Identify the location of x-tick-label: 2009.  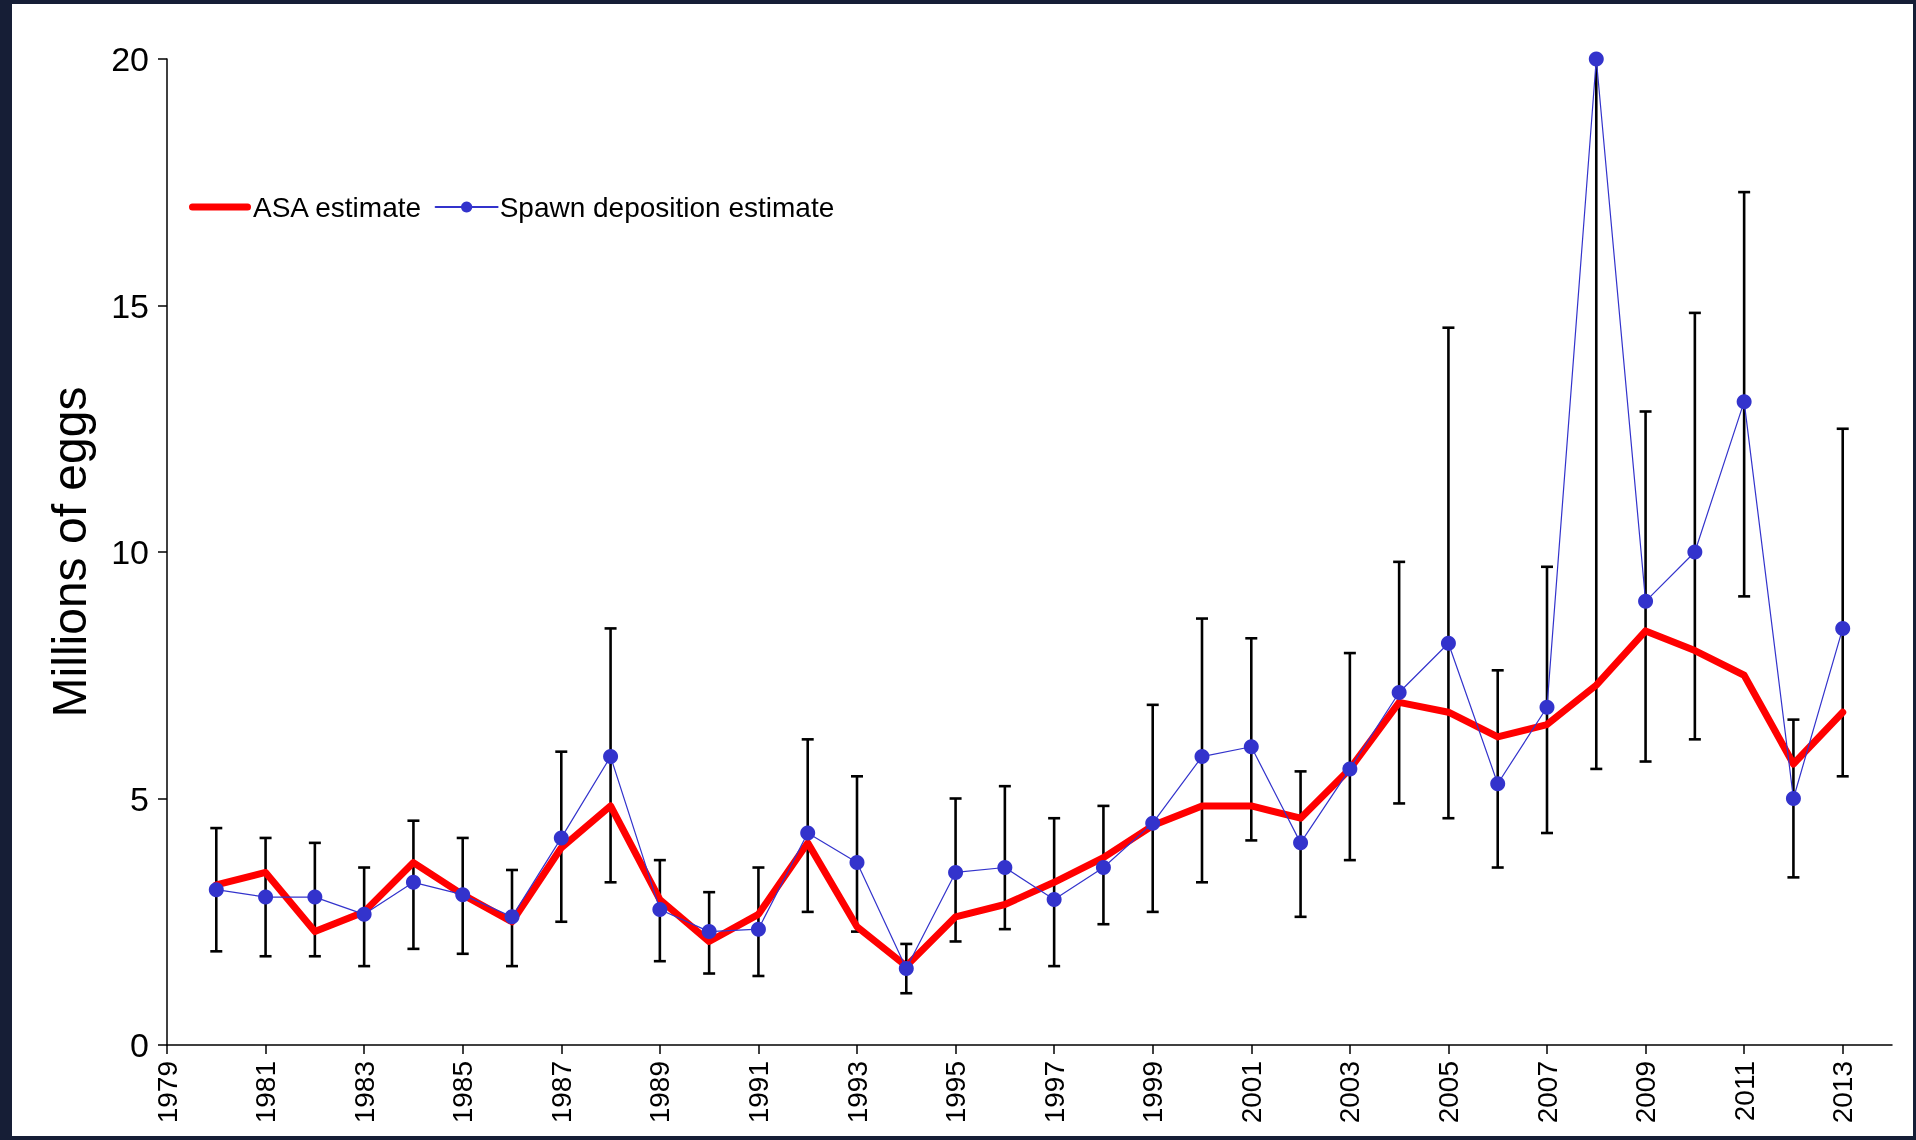
(1646, 1092).